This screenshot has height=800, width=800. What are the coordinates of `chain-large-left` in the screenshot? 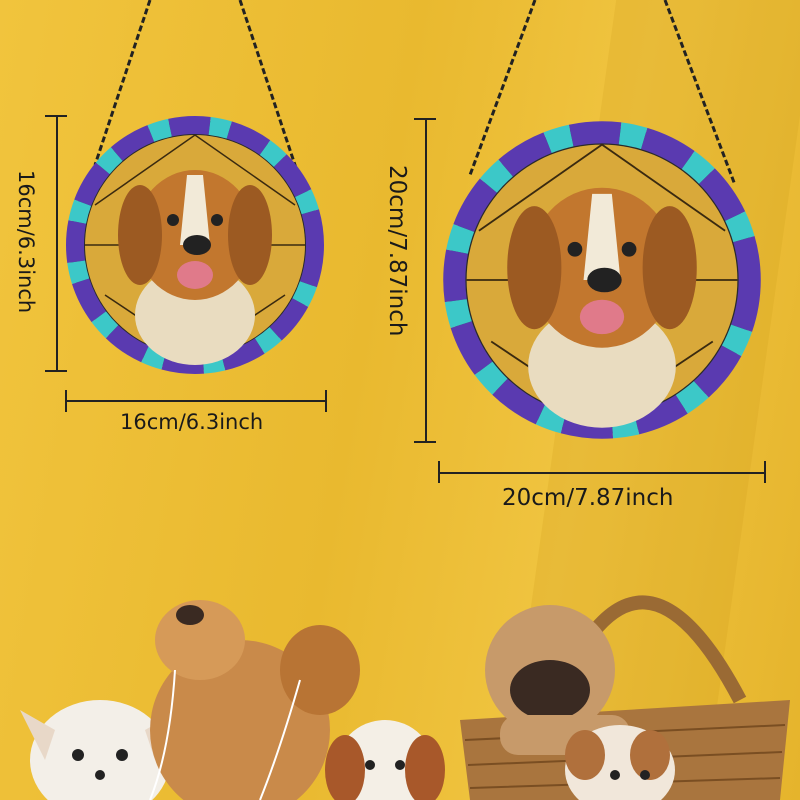 It's located at (502, 88).